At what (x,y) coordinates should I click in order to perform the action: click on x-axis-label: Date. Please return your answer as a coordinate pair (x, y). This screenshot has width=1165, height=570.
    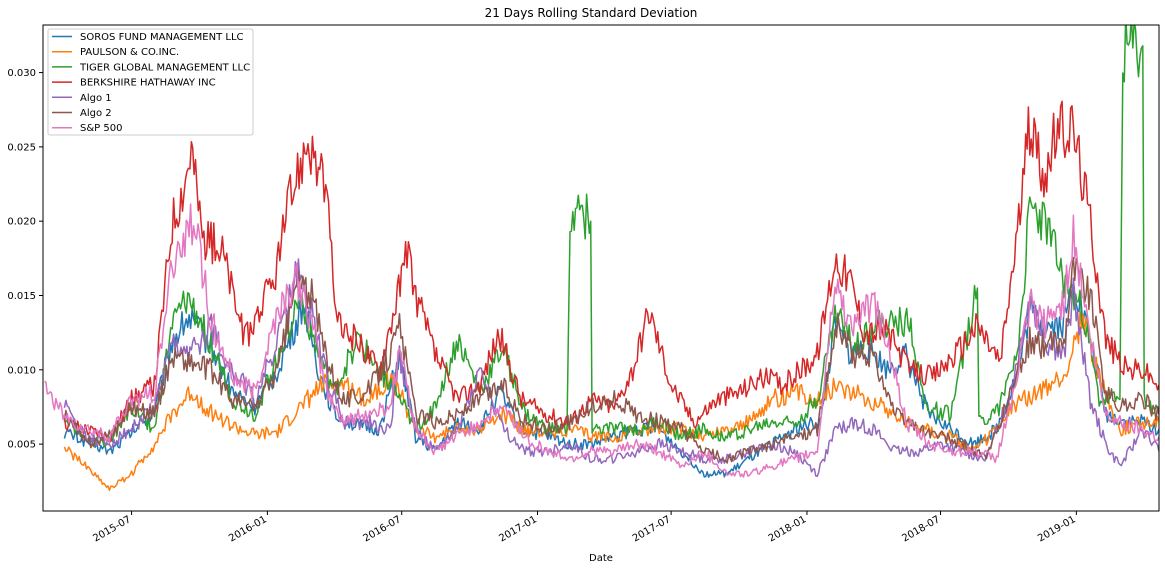
    Looking at the image, I should click on (601, 558).